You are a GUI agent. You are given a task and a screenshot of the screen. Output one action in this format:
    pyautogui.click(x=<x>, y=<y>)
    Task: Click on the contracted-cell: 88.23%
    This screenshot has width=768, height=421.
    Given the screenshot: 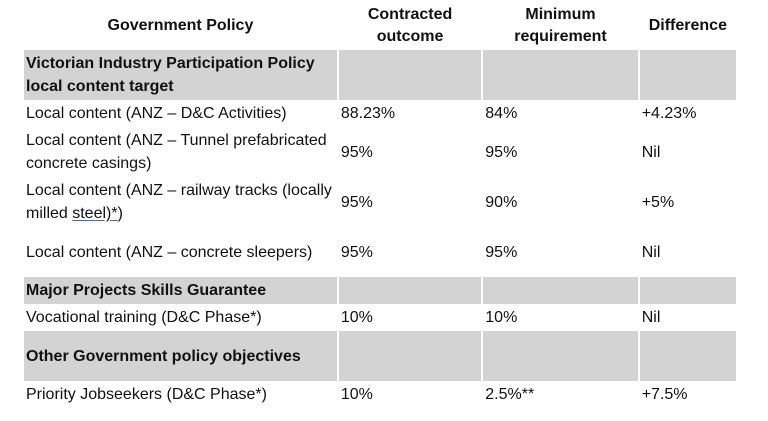 What is the action you would take?
    pyautogui.click(x=368, y=113)
    